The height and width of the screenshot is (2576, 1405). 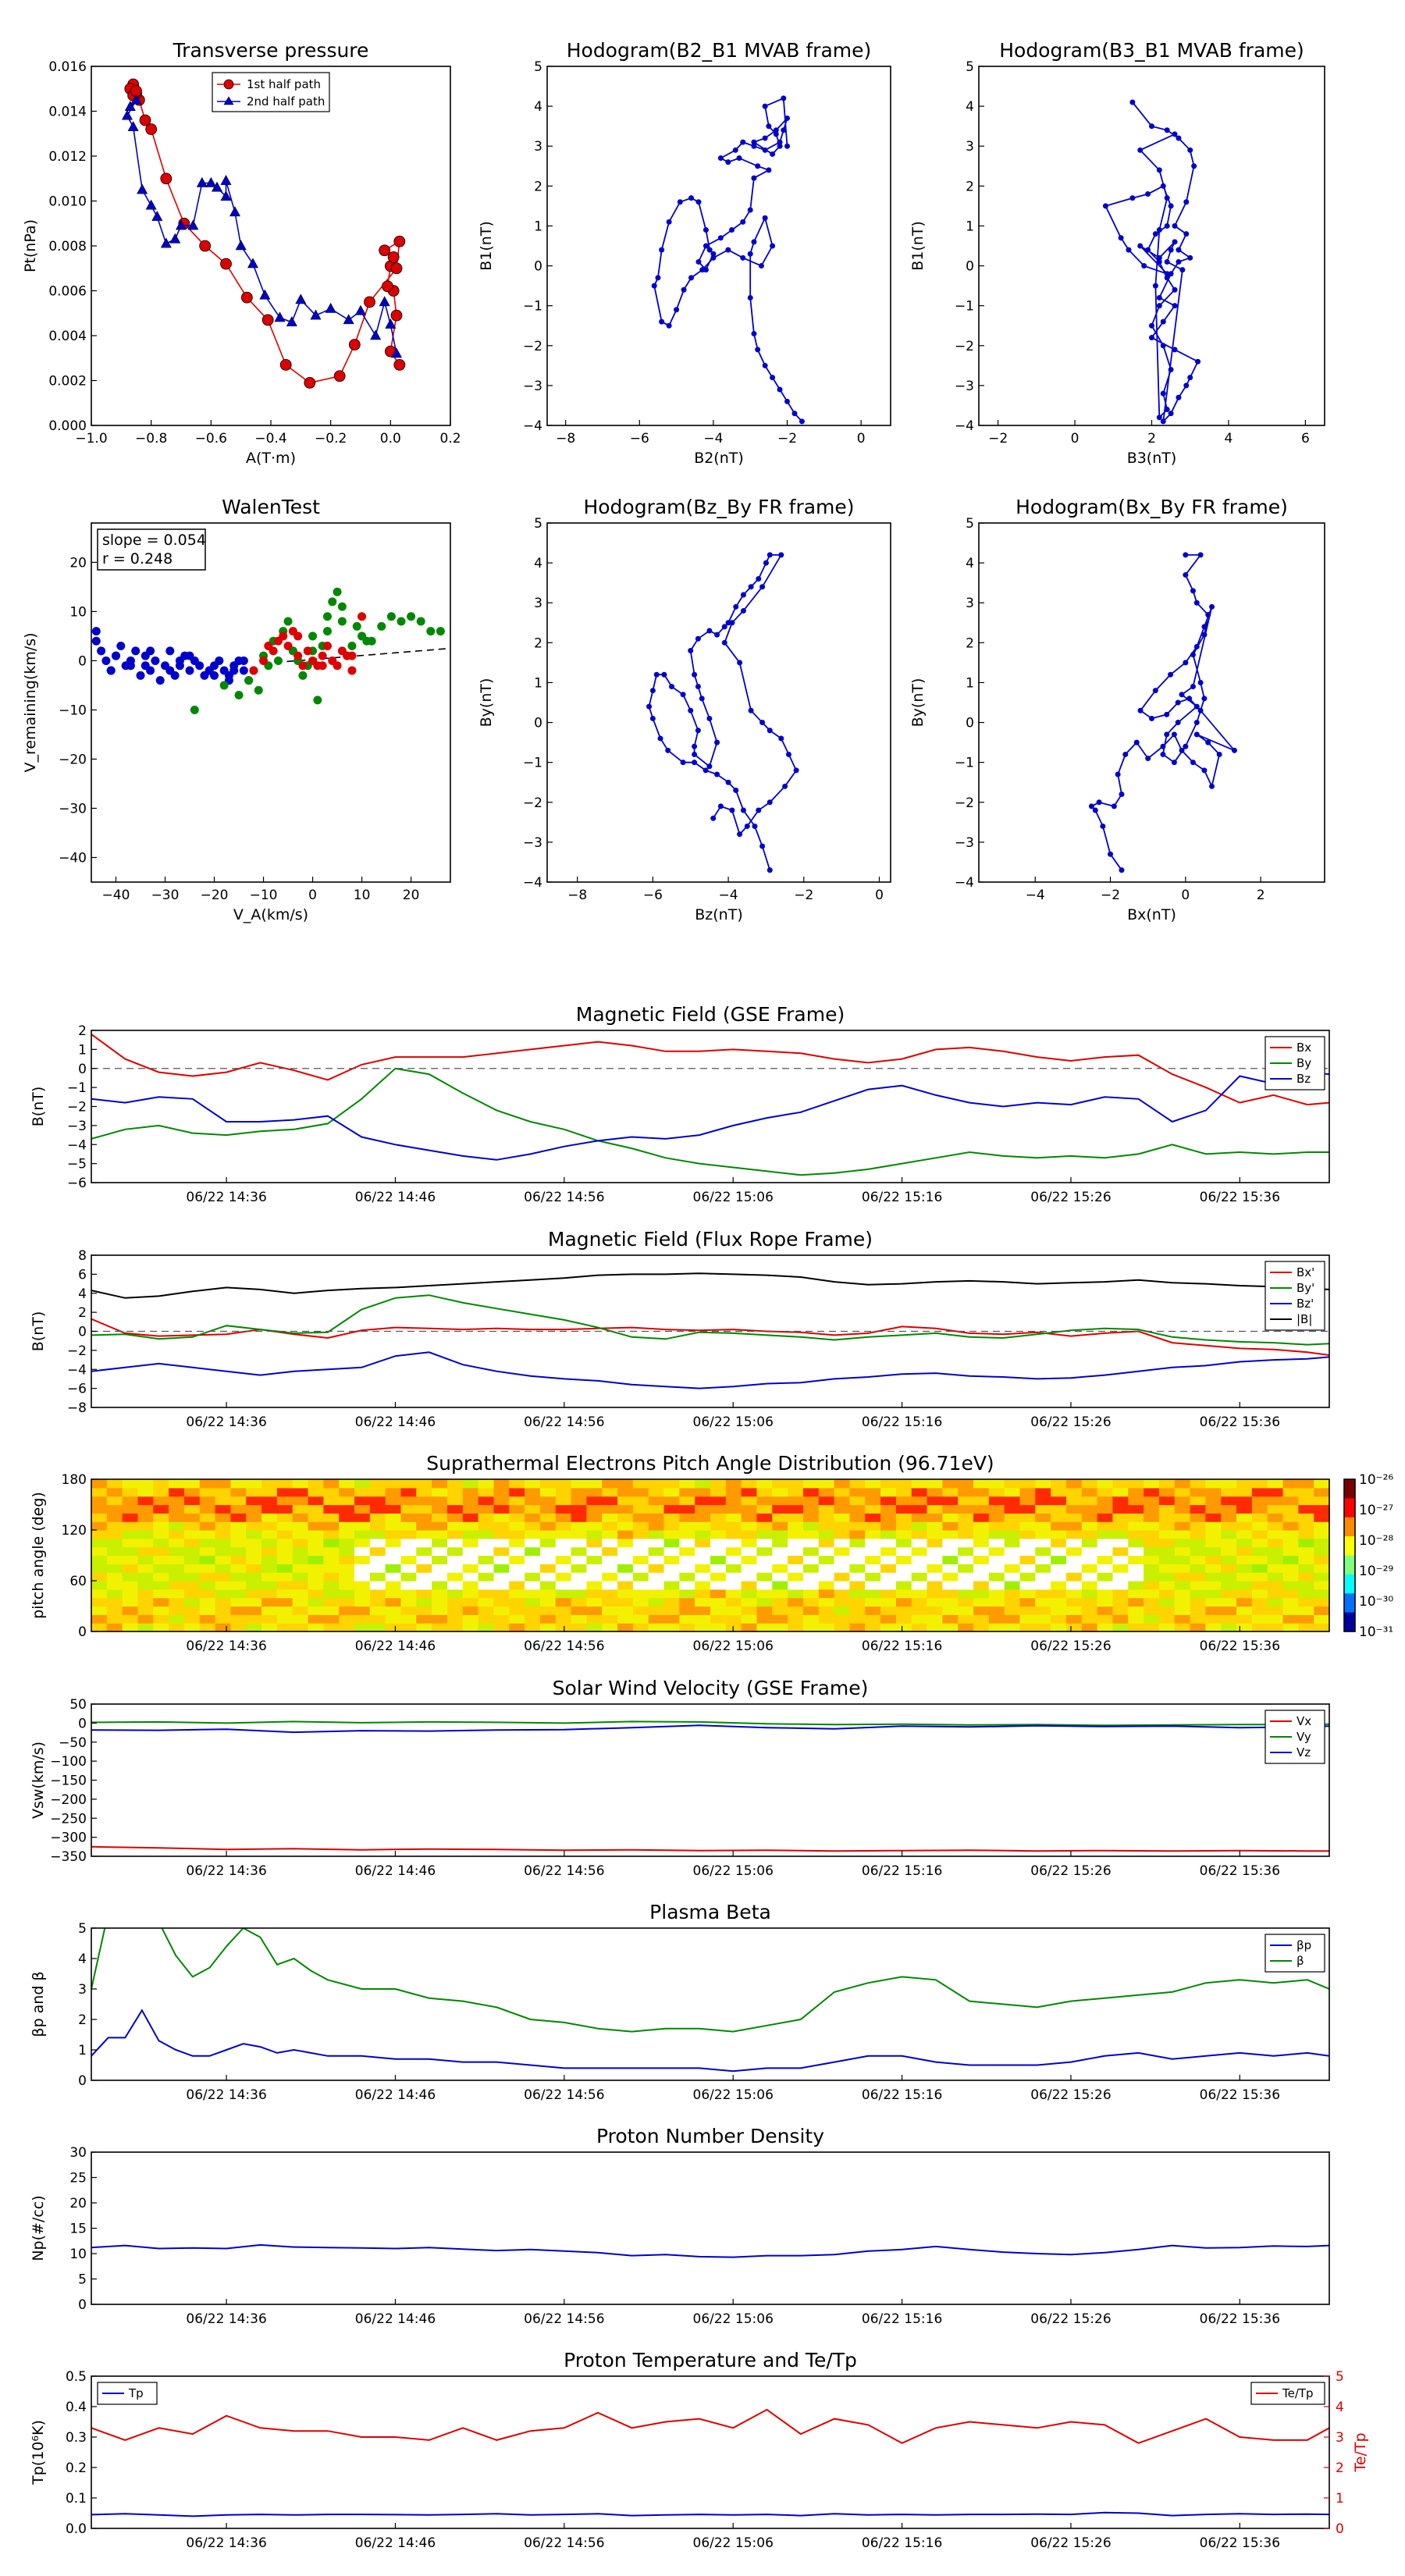 I want to click on scatter-point-red, so click(x=338, y=666).